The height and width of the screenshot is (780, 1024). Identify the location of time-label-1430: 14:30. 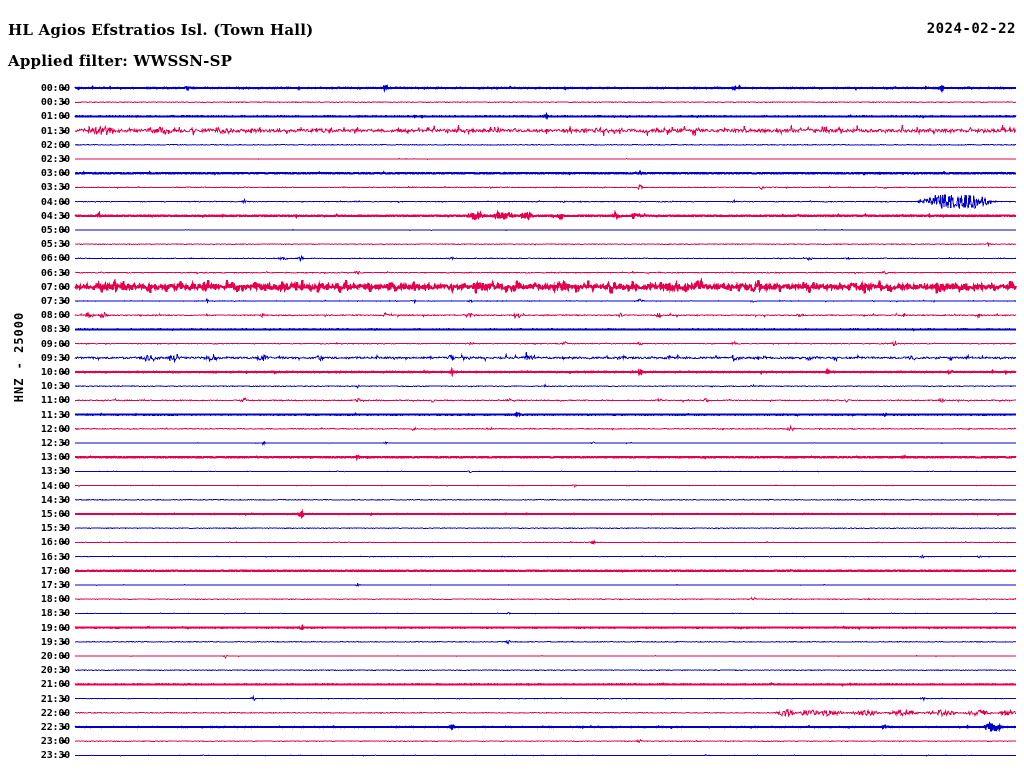
(55, 500).